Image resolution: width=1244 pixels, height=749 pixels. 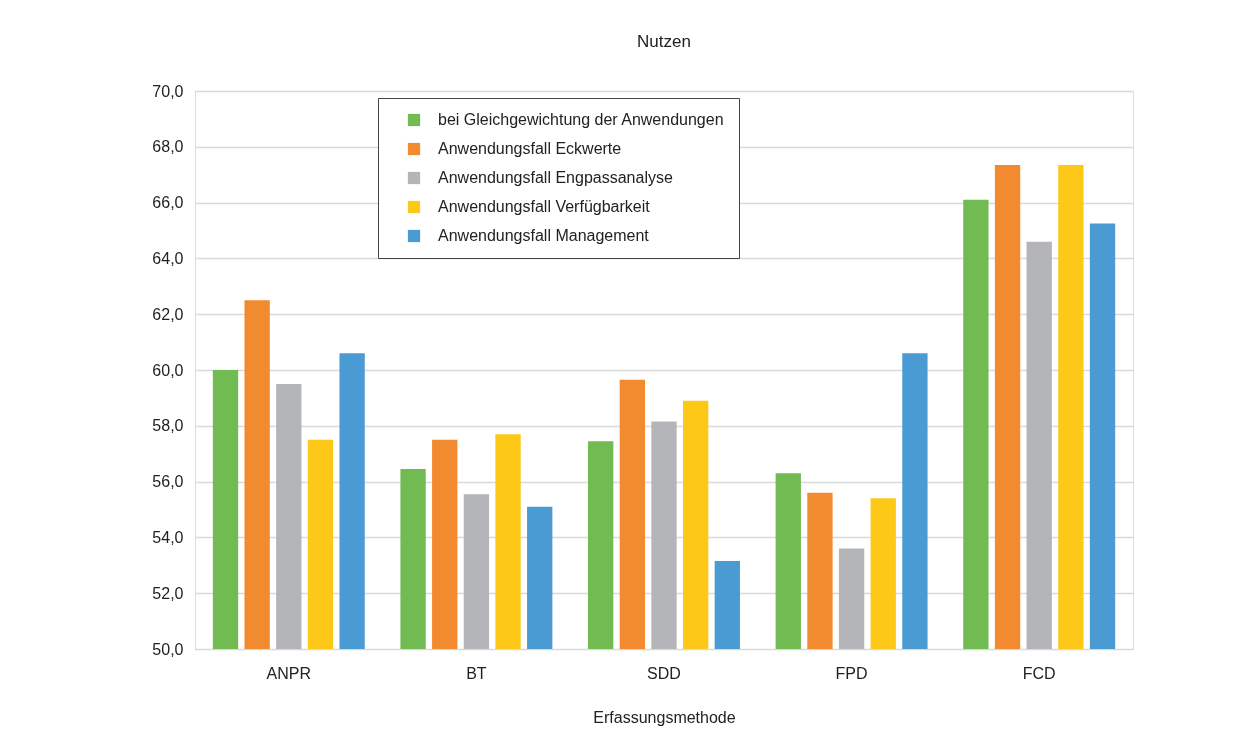 I want to click on y-tick-label: 52,0, so click(x=168, y=593).